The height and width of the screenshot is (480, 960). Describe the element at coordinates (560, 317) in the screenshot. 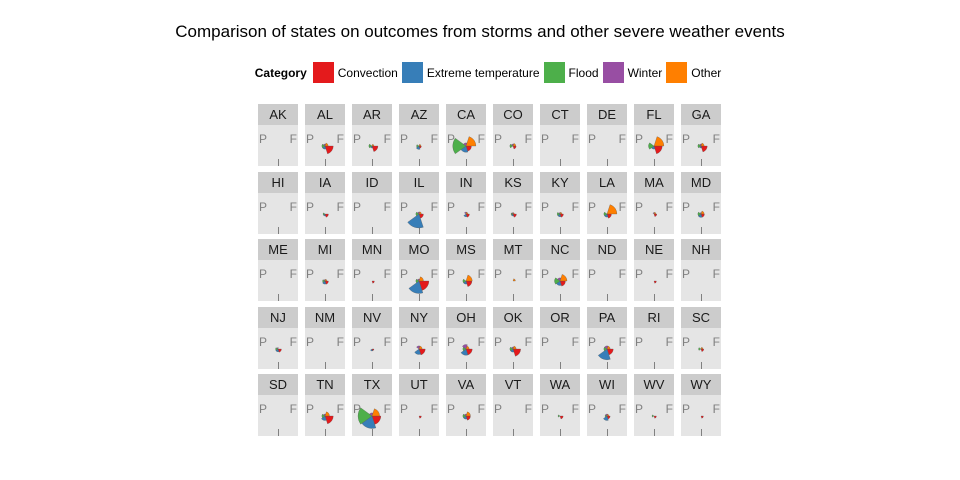

I see `facet-strip-label: OR` at that location.